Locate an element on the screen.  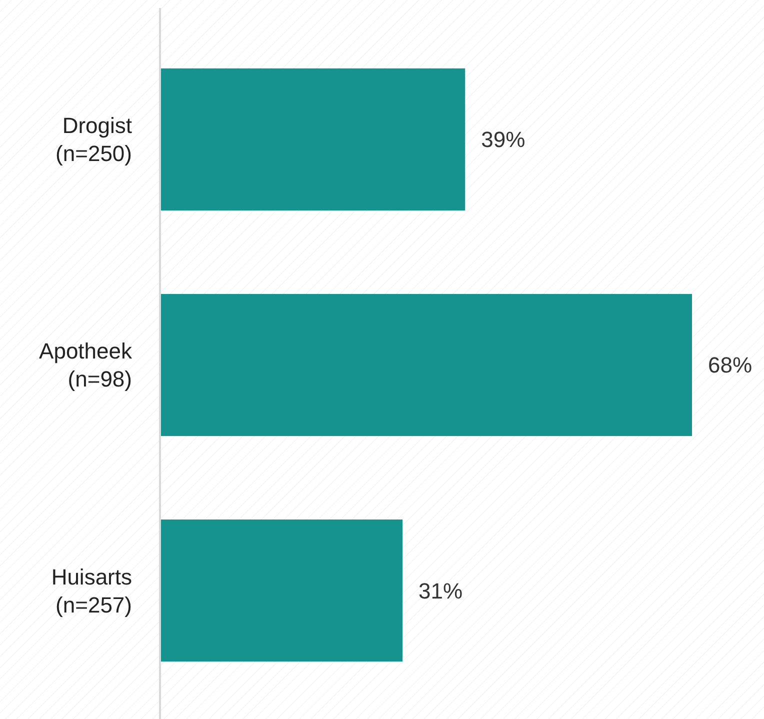
data-label: 68% is located at coordinates (730, 365).